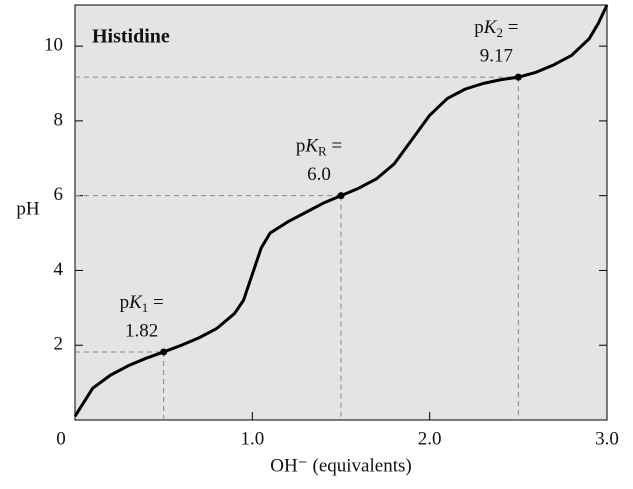 The width and height of the screenshot is (633, 489). What do you see at coordinates (496, 56) in the screenshot?
I see `pk-value: 9.17` at bounding box center [496, 56].